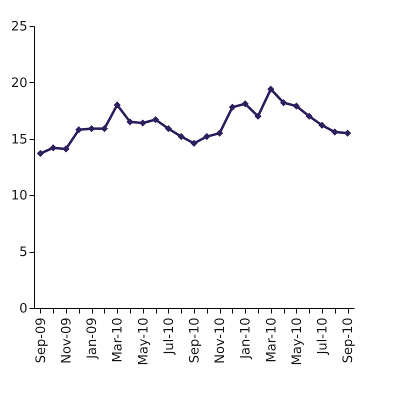  What do you see at coordinates (19, 196) in the screenshot?
I see `y-tick-label: 10` at bounding box center [19, 196].